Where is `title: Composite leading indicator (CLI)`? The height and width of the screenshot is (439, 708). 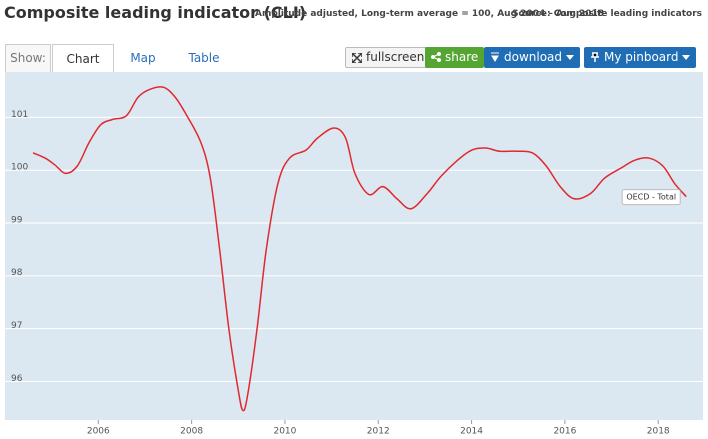
title: Composite leading indicator (CLI) is located at coordinates (155, 12).